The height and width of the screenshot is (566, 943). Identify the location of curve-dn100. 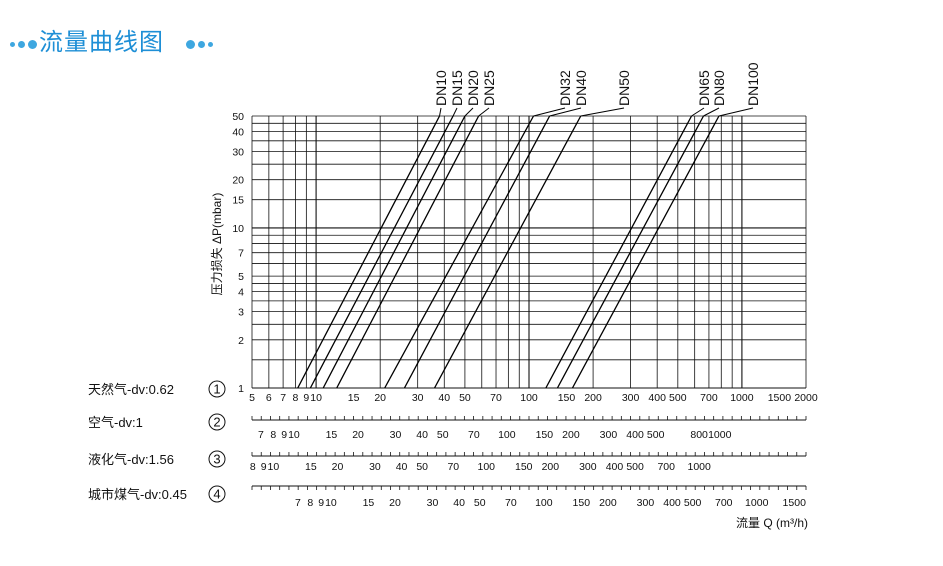
(645, 252).